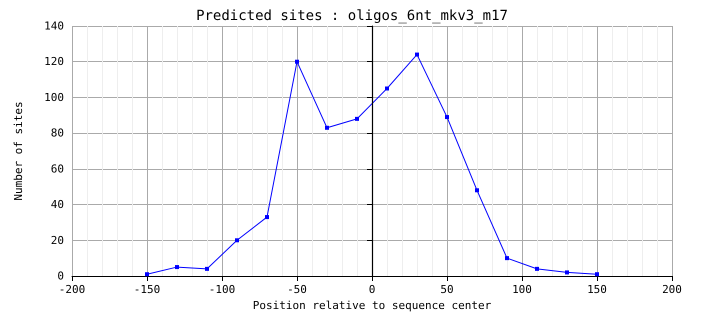 The width and height of the screenshot is (704, 328). Describe the element at coordinates (57, 205) in the screenshot. I see `y-tick-label: 40` at that location.